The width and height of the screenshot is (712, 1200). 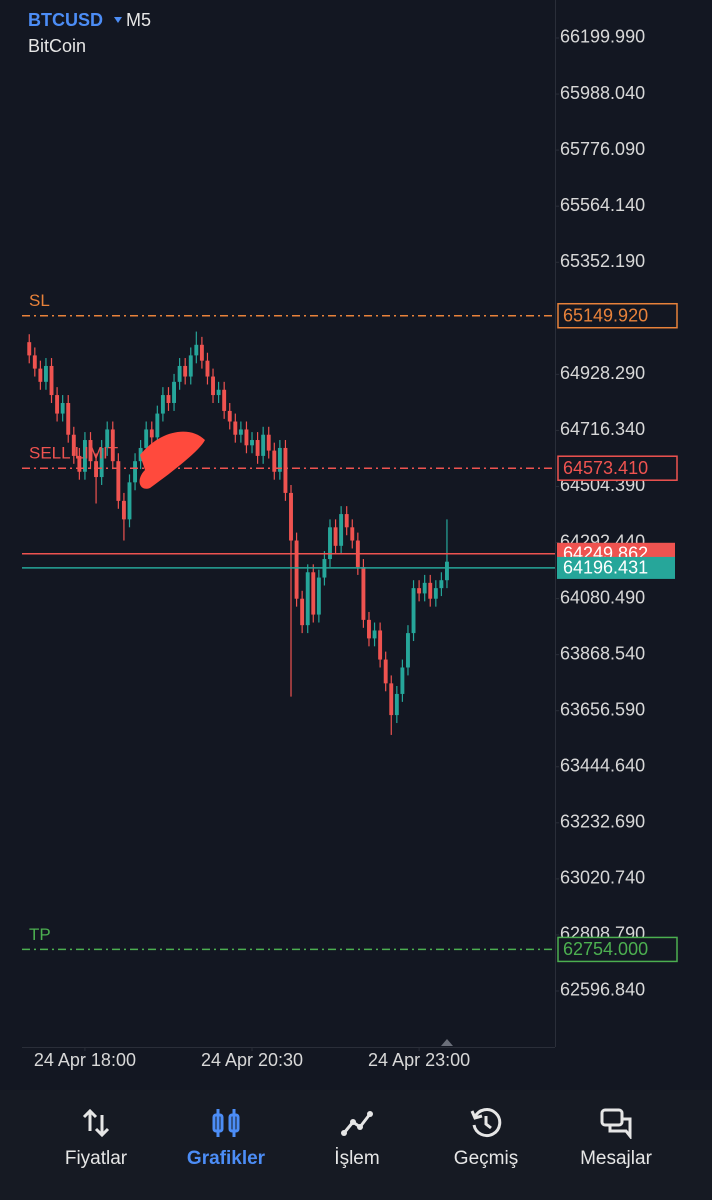 I want to click on order-price-label: 62754.000, so click(x=605, y=949).